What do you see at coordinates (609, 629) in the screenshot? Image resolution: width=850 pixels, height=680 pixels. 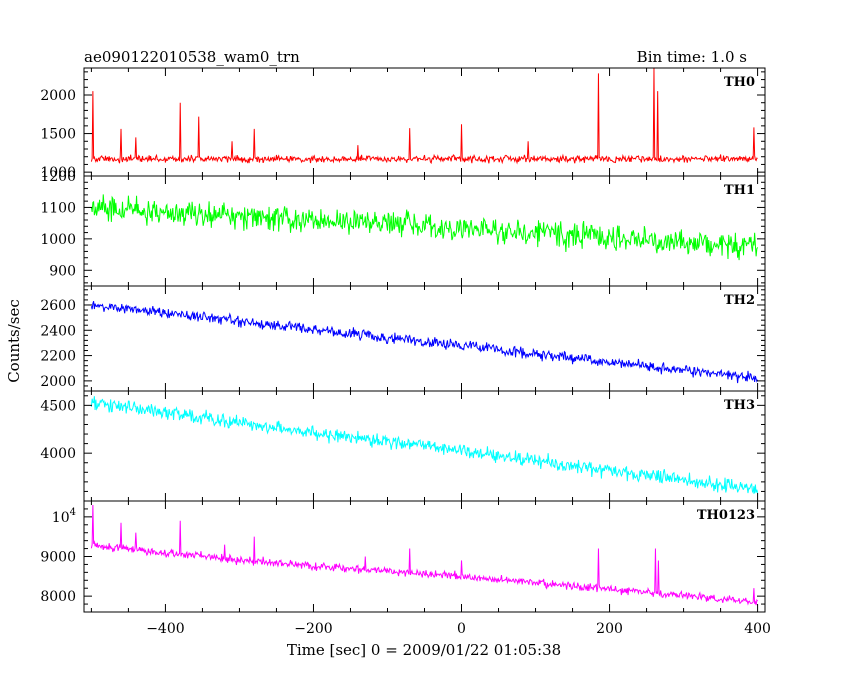 I see `x-tick-label: 200` at bounding box center [609, 629].